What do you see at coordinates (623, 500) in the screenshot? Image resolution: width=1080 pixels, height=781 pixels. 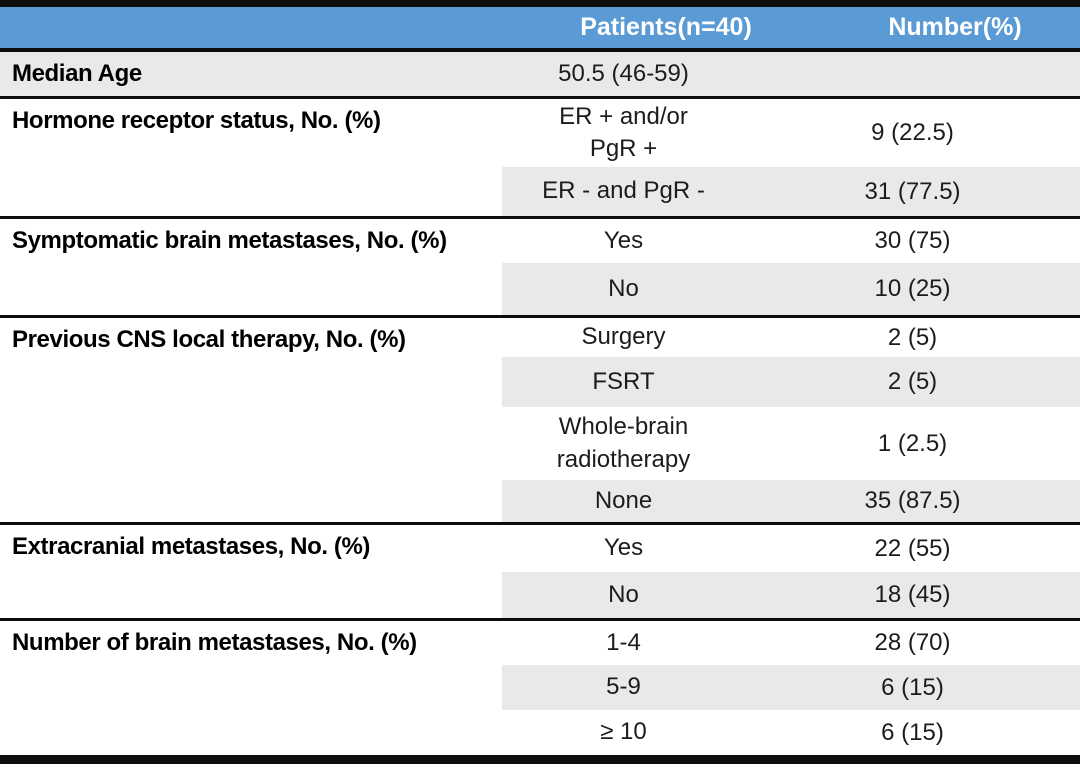 I see `value-cell: None` at bounding box center [623, 500].